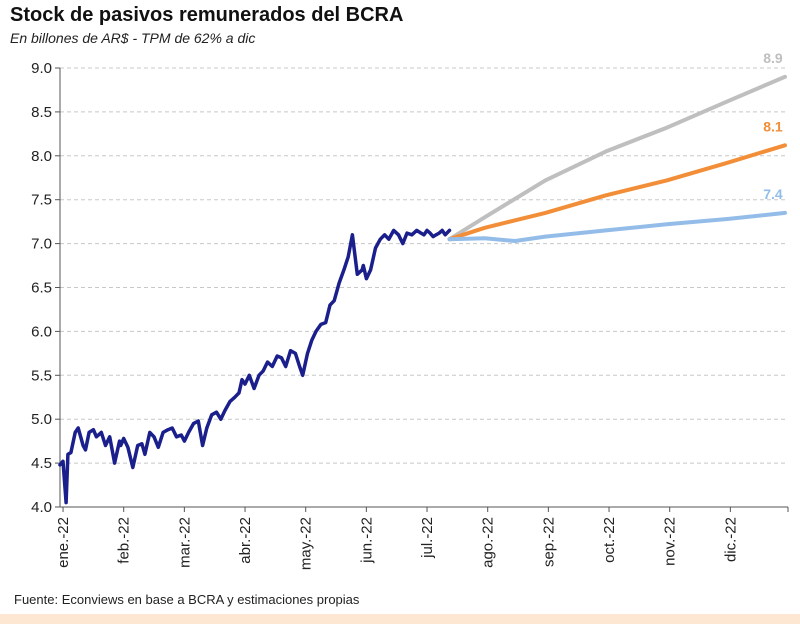  Describe the element at coordinates (41, 244) in the screenshot. I see `y-tick-label: 7.0` at that location.